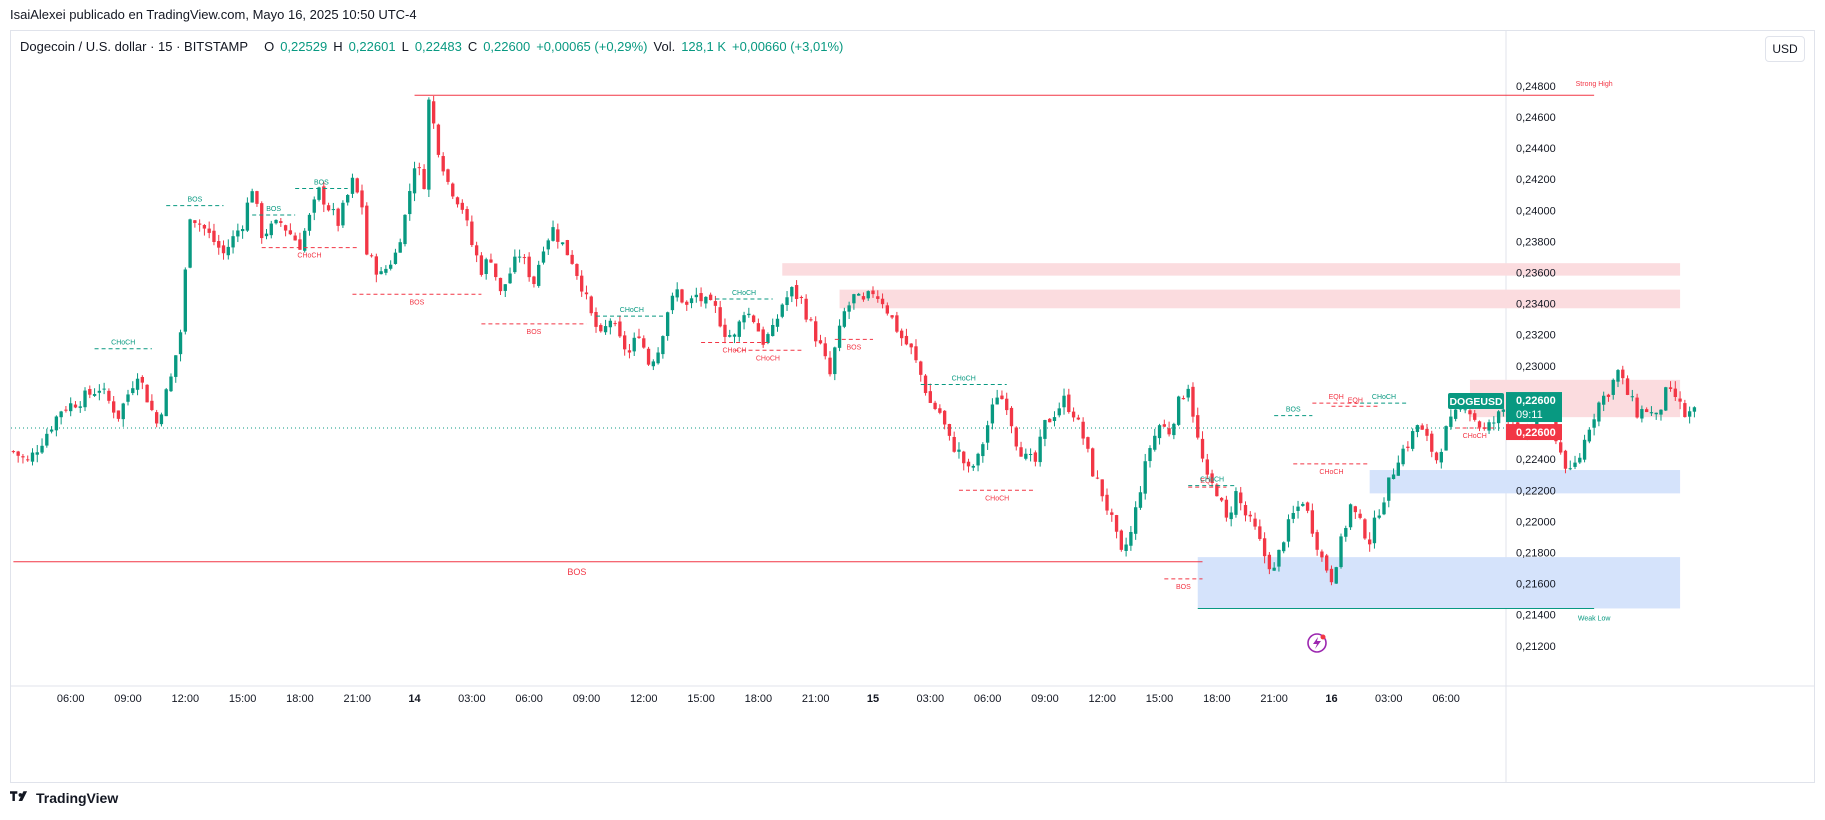 Image resolution: width=1825 pixels, height=820 pixels. I want to click on x-tick-label: 16, so click(1331, 699).